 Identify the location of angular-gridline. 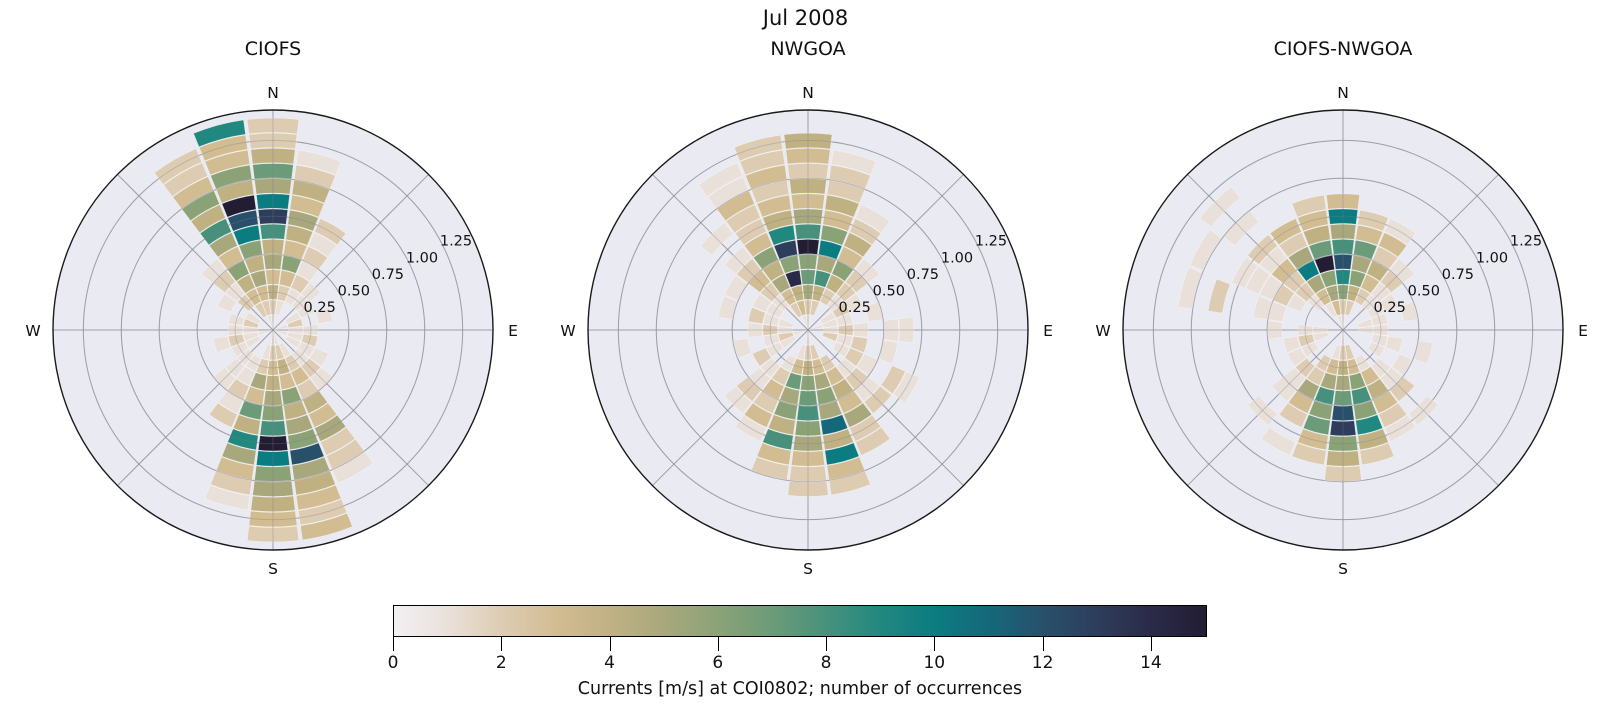
(730, 407).